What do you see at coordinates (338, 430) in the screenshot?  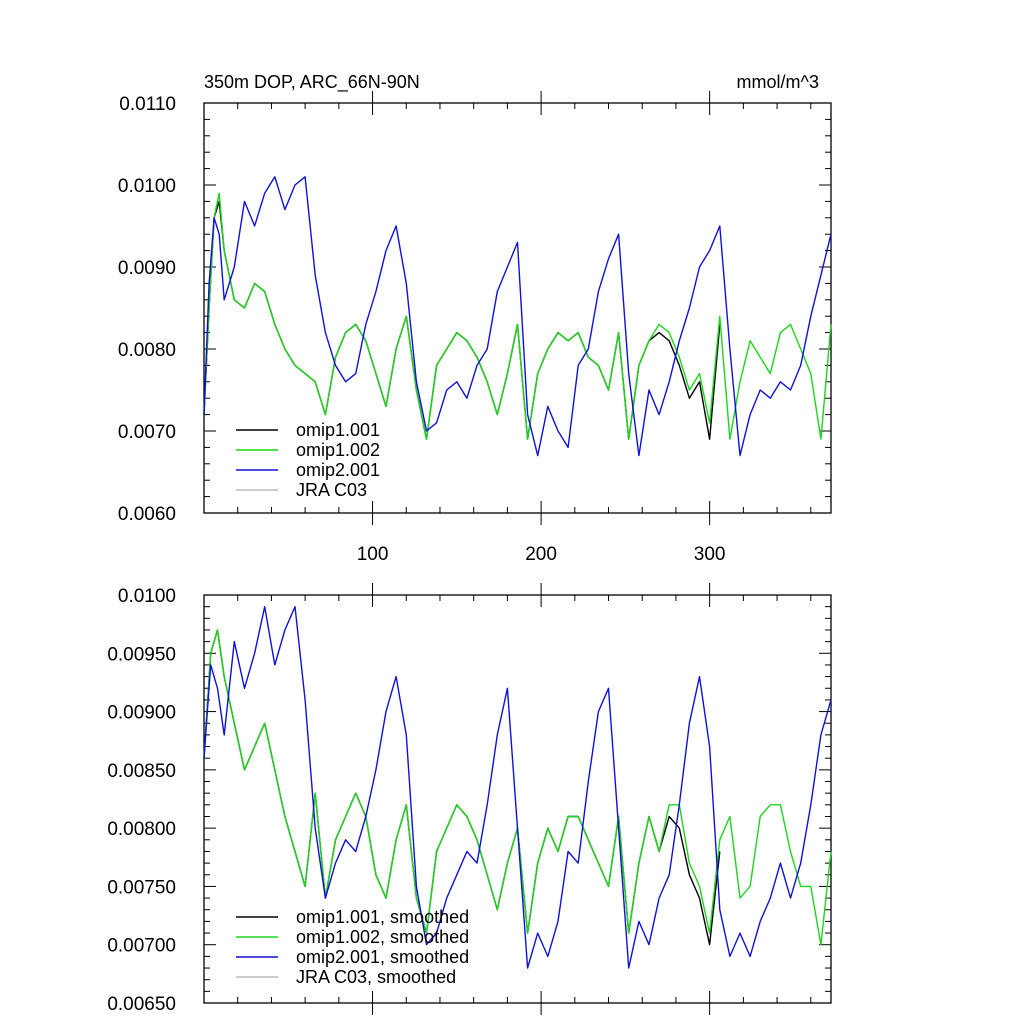 I see `legend-label: omip1.001` at bounding box center [338, 430].